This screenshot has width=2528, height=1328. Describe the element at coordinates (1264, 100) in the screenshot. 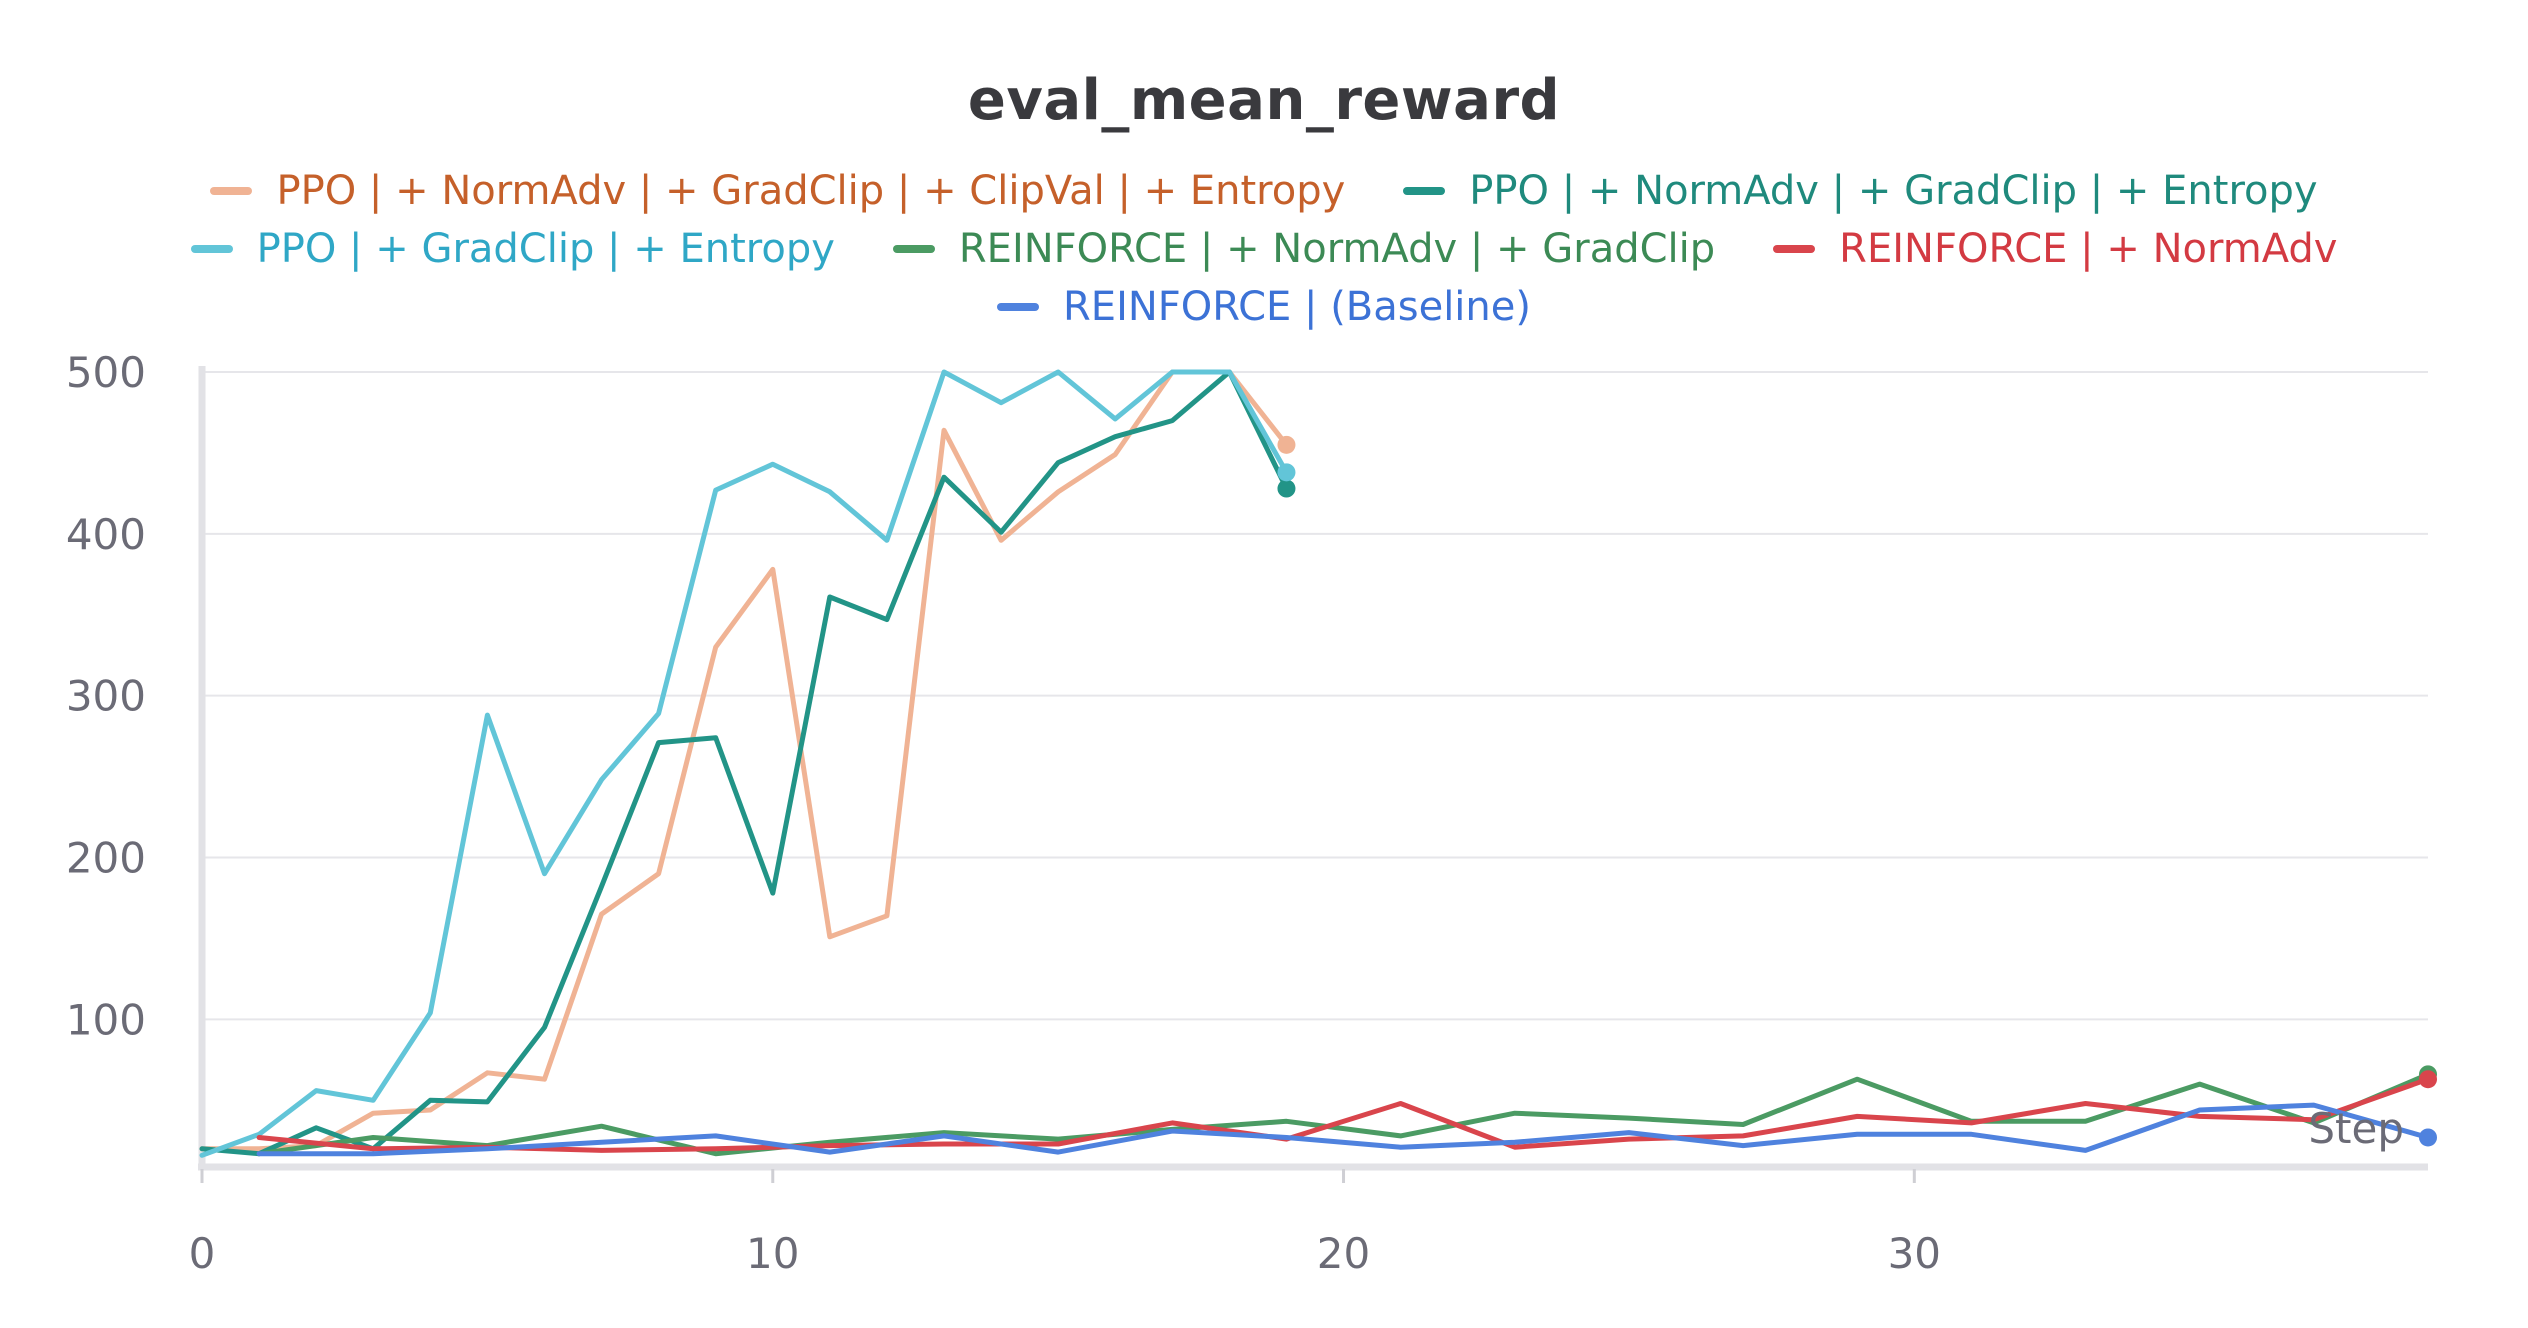

I see `chart-title: eval_mean_reward` at that location.